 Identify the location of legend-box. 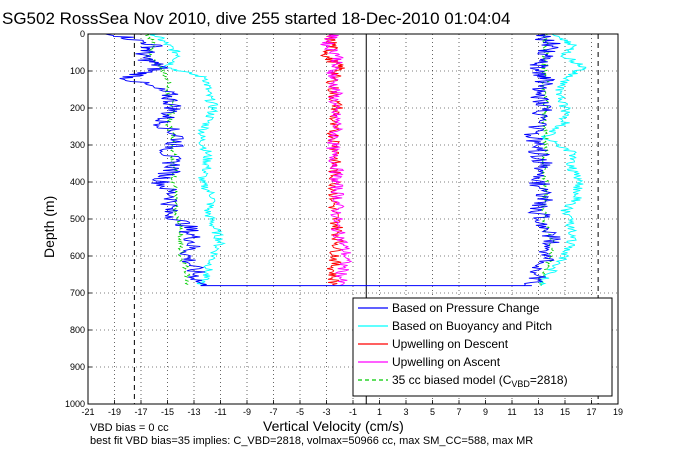
(482, 347).